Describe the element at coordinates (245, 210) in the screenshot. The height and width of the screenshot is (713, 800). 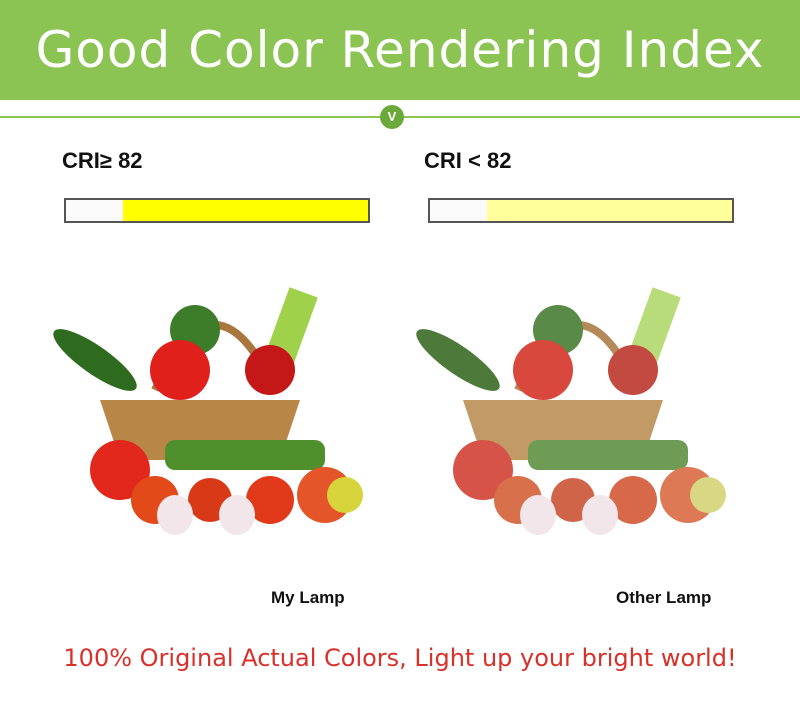
I see `cri-bar-left-fill` at that location.